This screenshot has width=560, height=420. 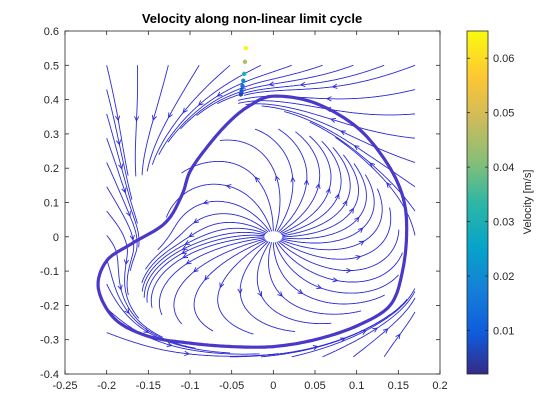 What do you see at coordinates (528, 202) in the screenshot?
I see `colorbar-label: Velocity [m/s]` at bounding box center [528, 202].